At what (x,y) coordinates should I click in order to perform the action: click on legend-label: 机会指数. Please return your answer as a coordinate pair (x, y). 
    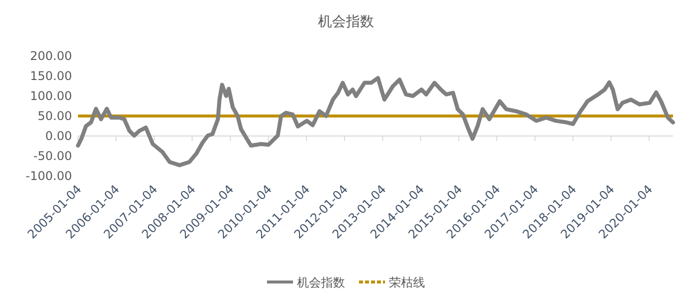
    Looking at the image, I should click on (321, 283).